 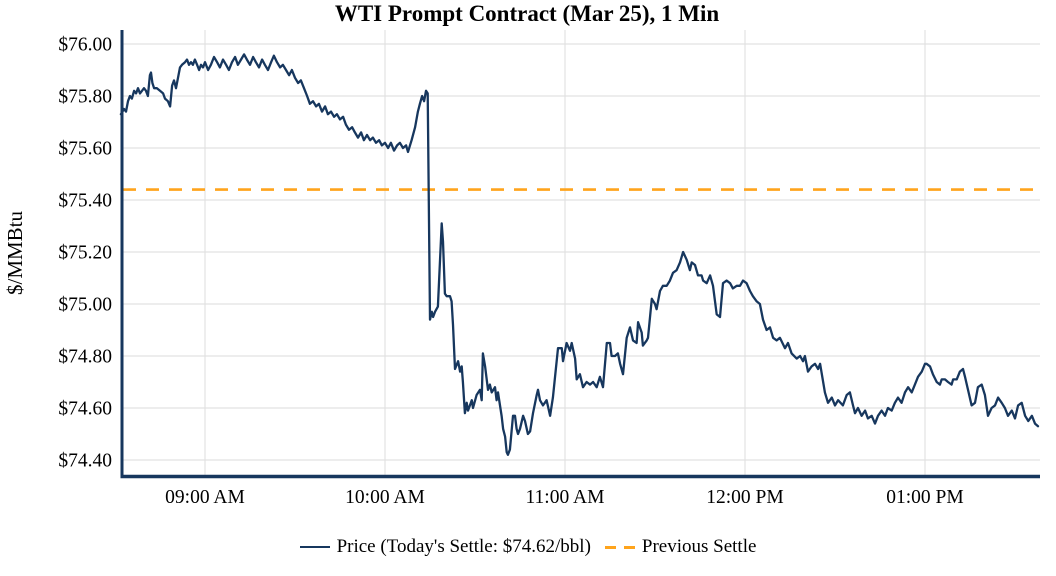 I want to click on x-tick-label: 10:00 AM, so click(x=385, y=497).